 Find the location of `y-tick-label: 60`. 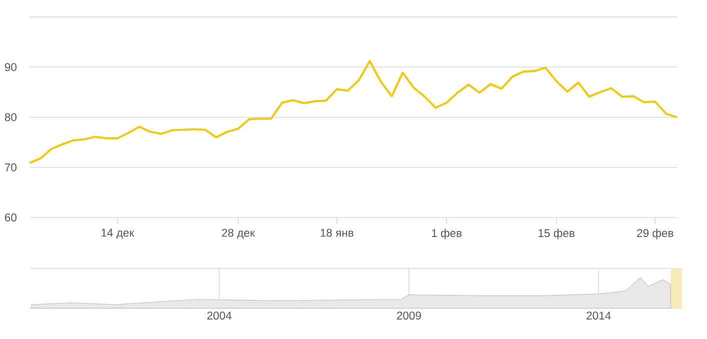

y-tick-label: 60 is located at coordinates (11, 217).